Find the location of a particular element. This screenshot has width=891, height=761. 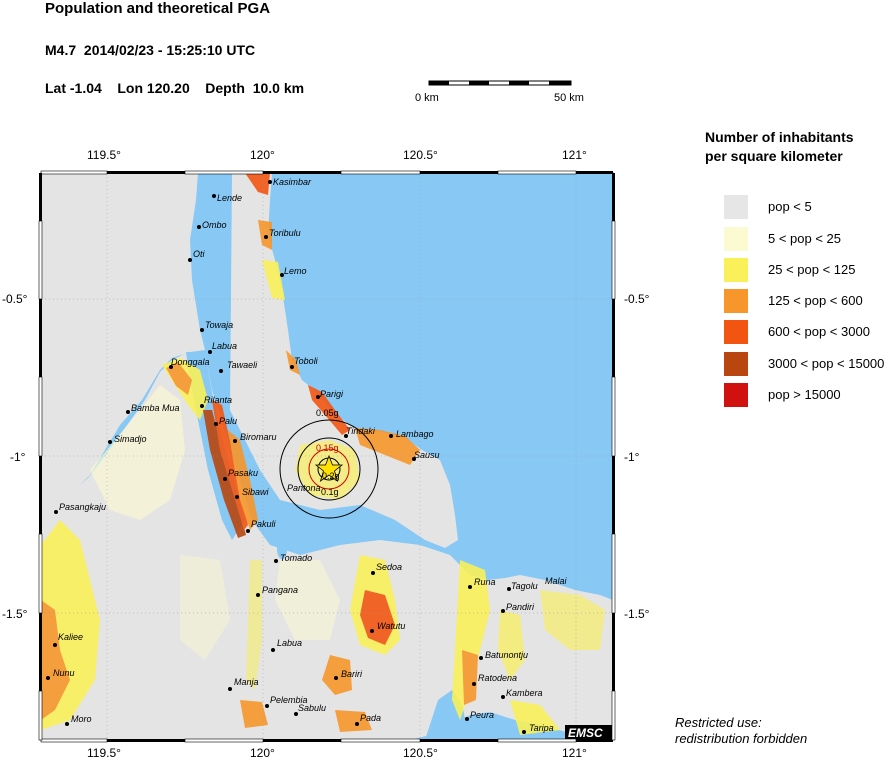

legend-label: pop > 15000 is located at coordinates (804, 394).